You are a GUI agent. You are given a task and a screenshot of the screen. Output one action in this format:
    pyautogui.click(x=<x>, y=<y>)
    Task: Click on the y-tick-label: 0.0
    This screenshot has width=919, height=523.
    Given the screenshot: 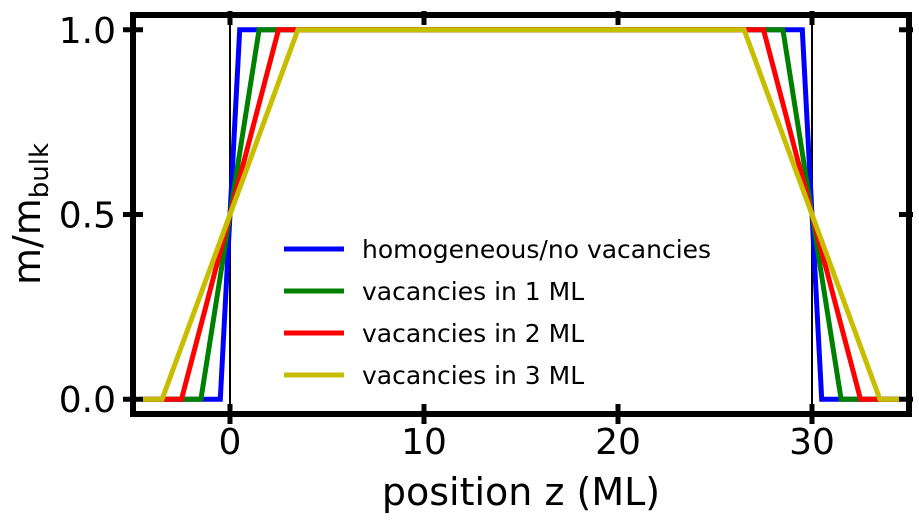 What is the action you would take?
    pyautogui.click(x=87, y=400)
    